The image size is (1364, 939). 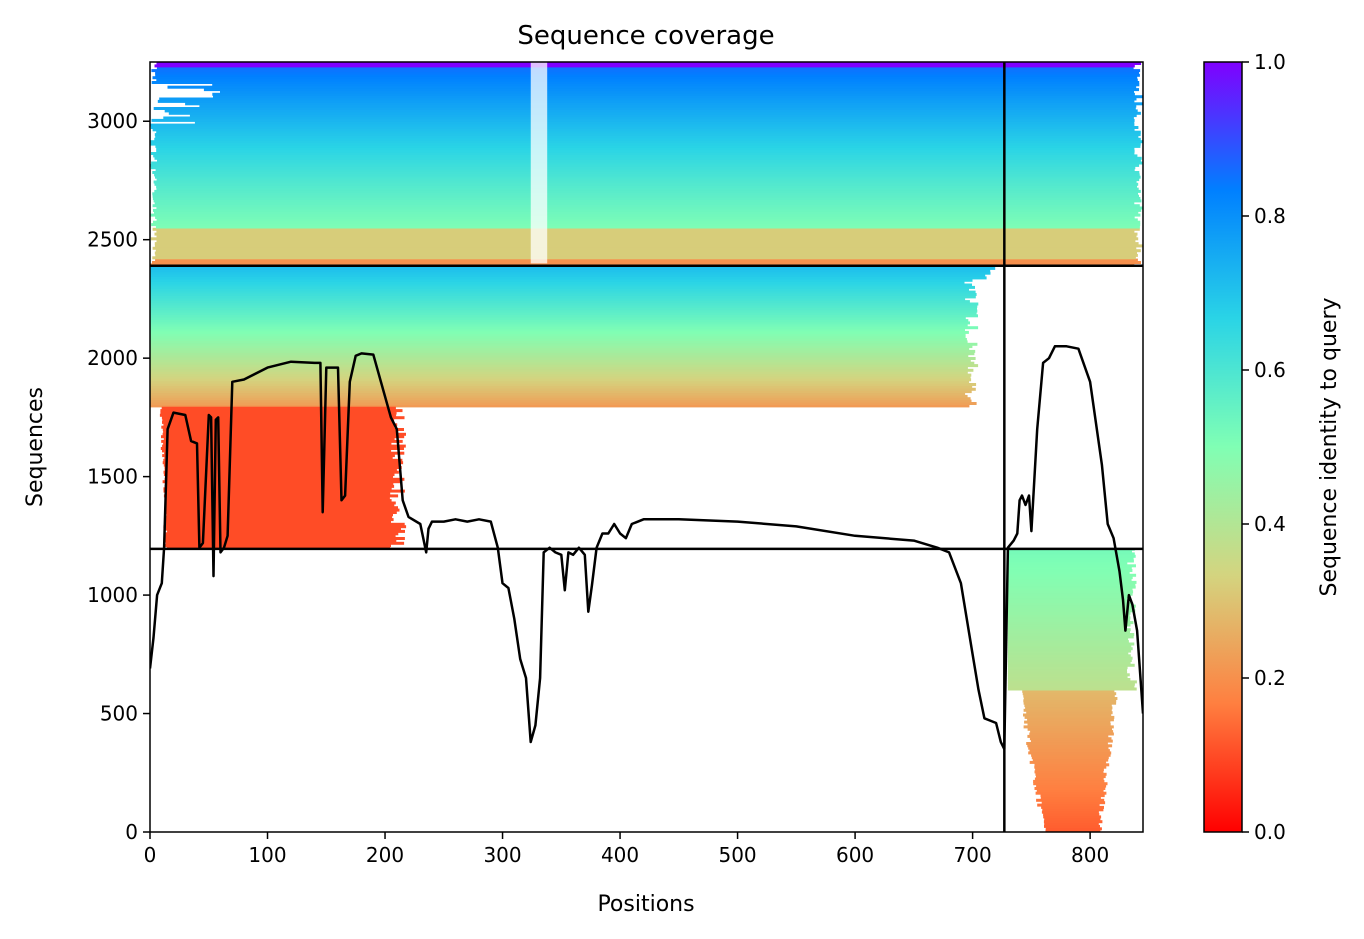 I want to click on x-tick-label: 400, so click(x=620, y=855).